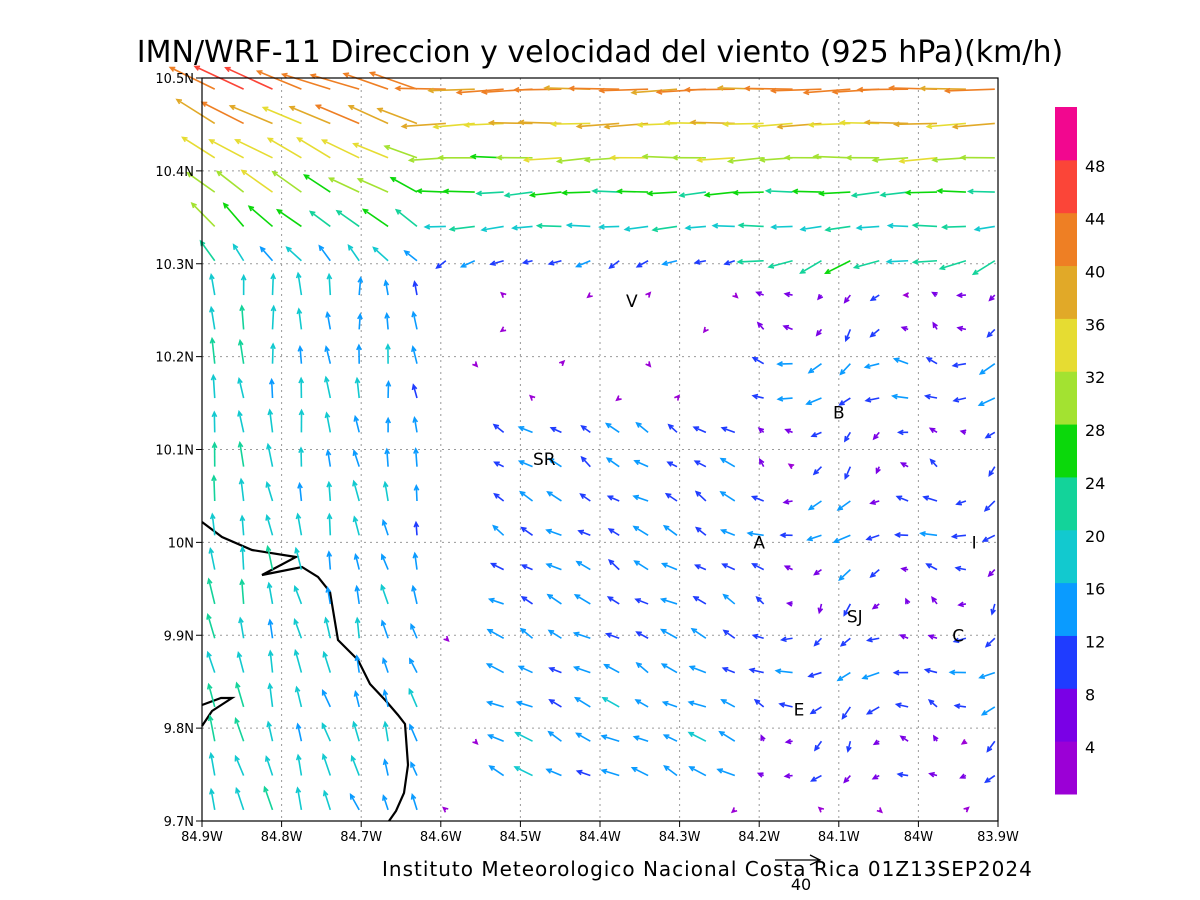 This screenshot has height=900, width=1200. I want to click on colorbar-label: 48, so click(1095, 166).